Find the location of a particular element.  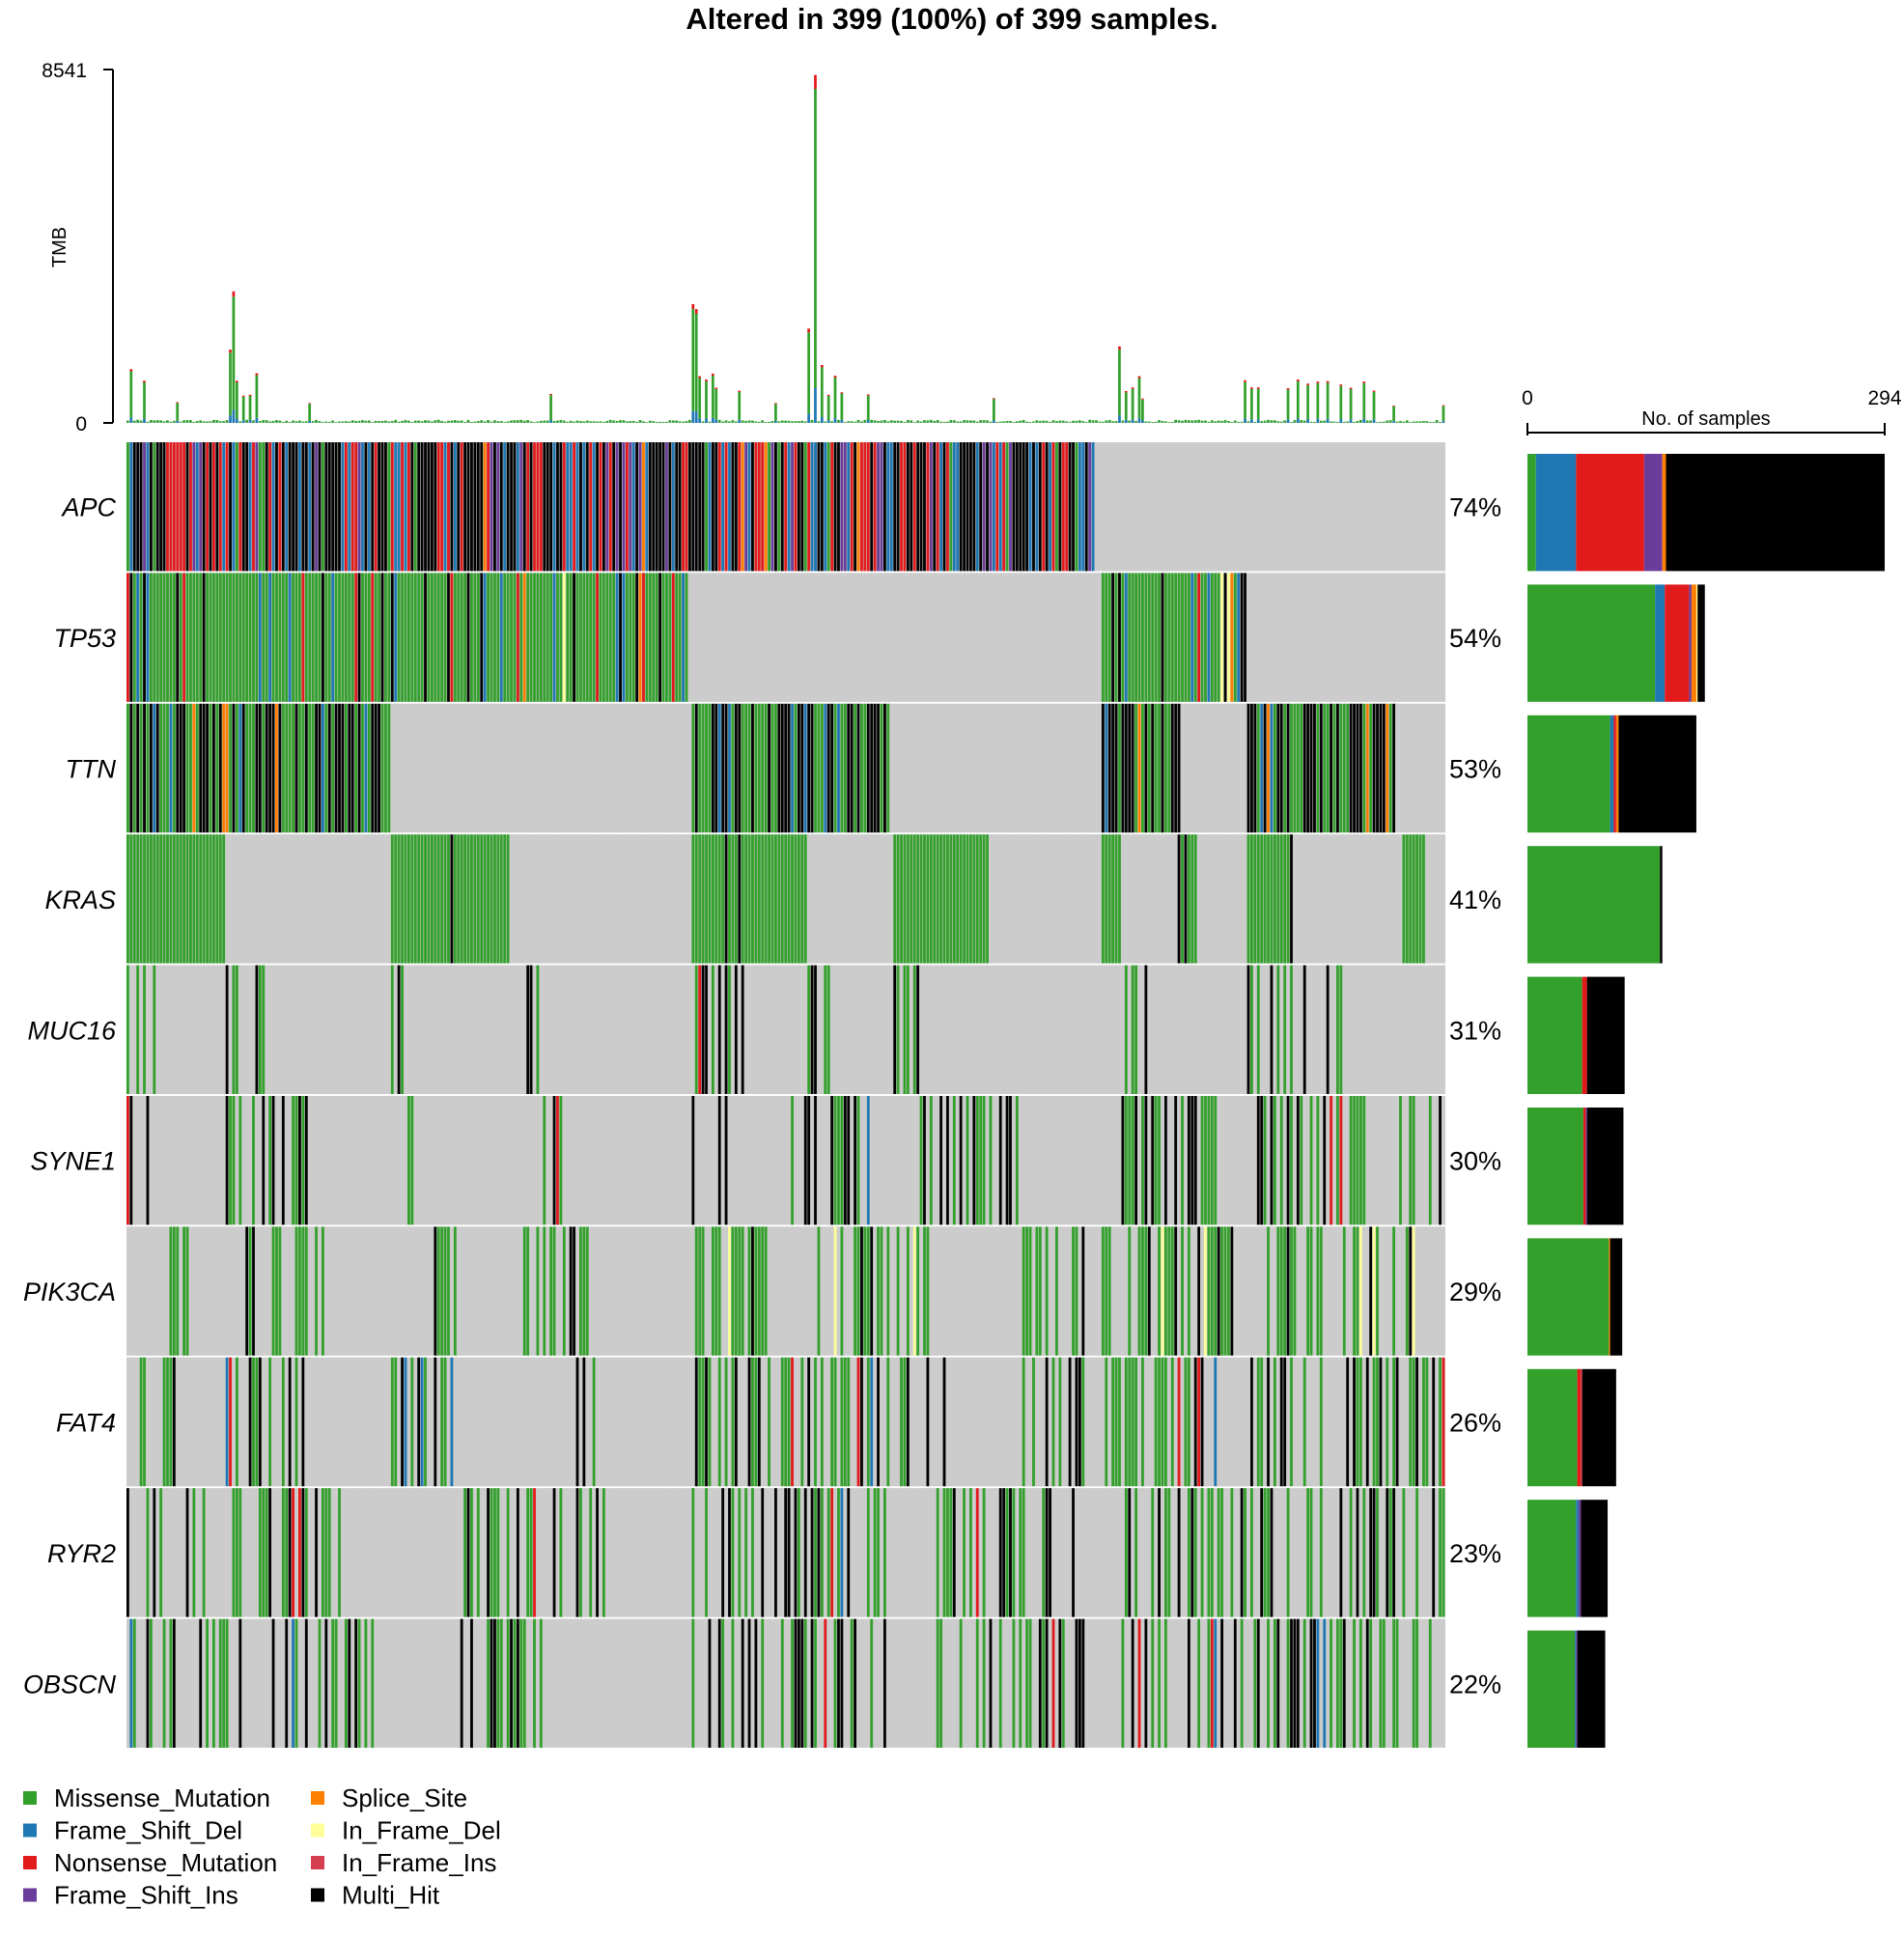

legend-item: Frame_Shift_Ins is located at coordinates (131, 1895).